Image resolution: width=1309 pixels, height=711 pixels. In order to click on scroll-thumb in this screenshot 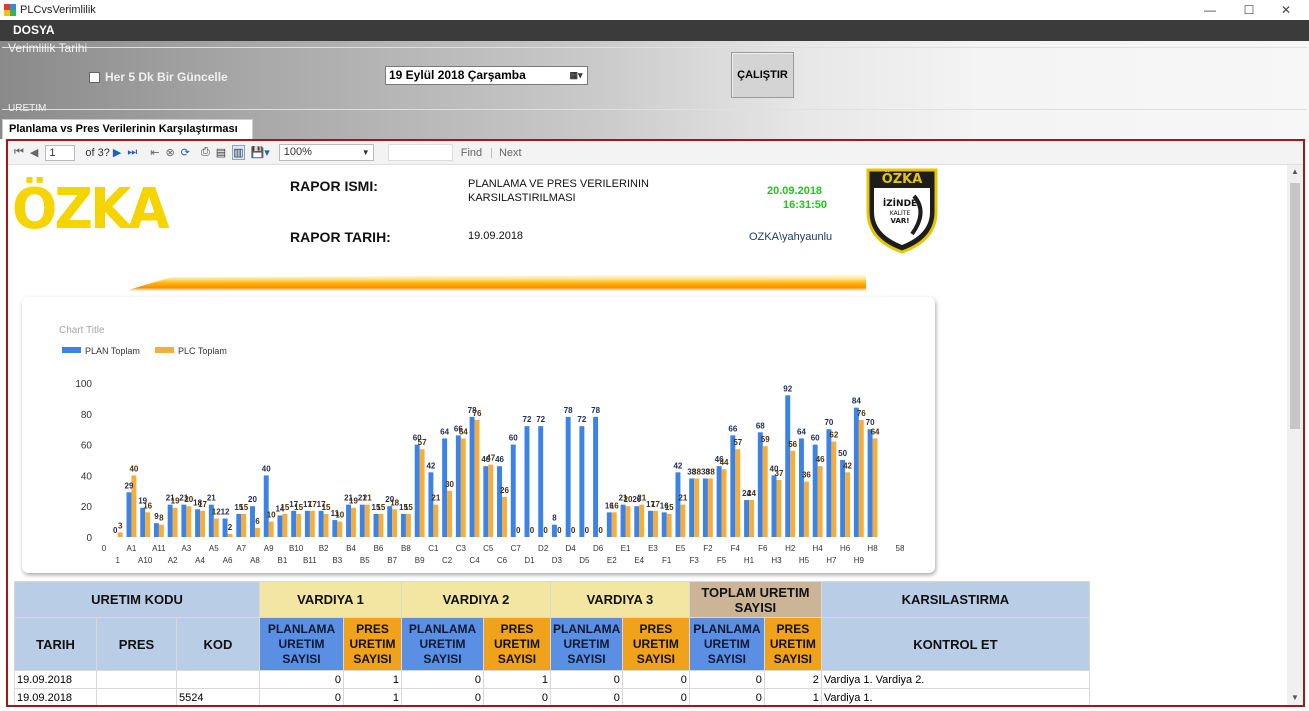, I will do `click(1295, 306)`.